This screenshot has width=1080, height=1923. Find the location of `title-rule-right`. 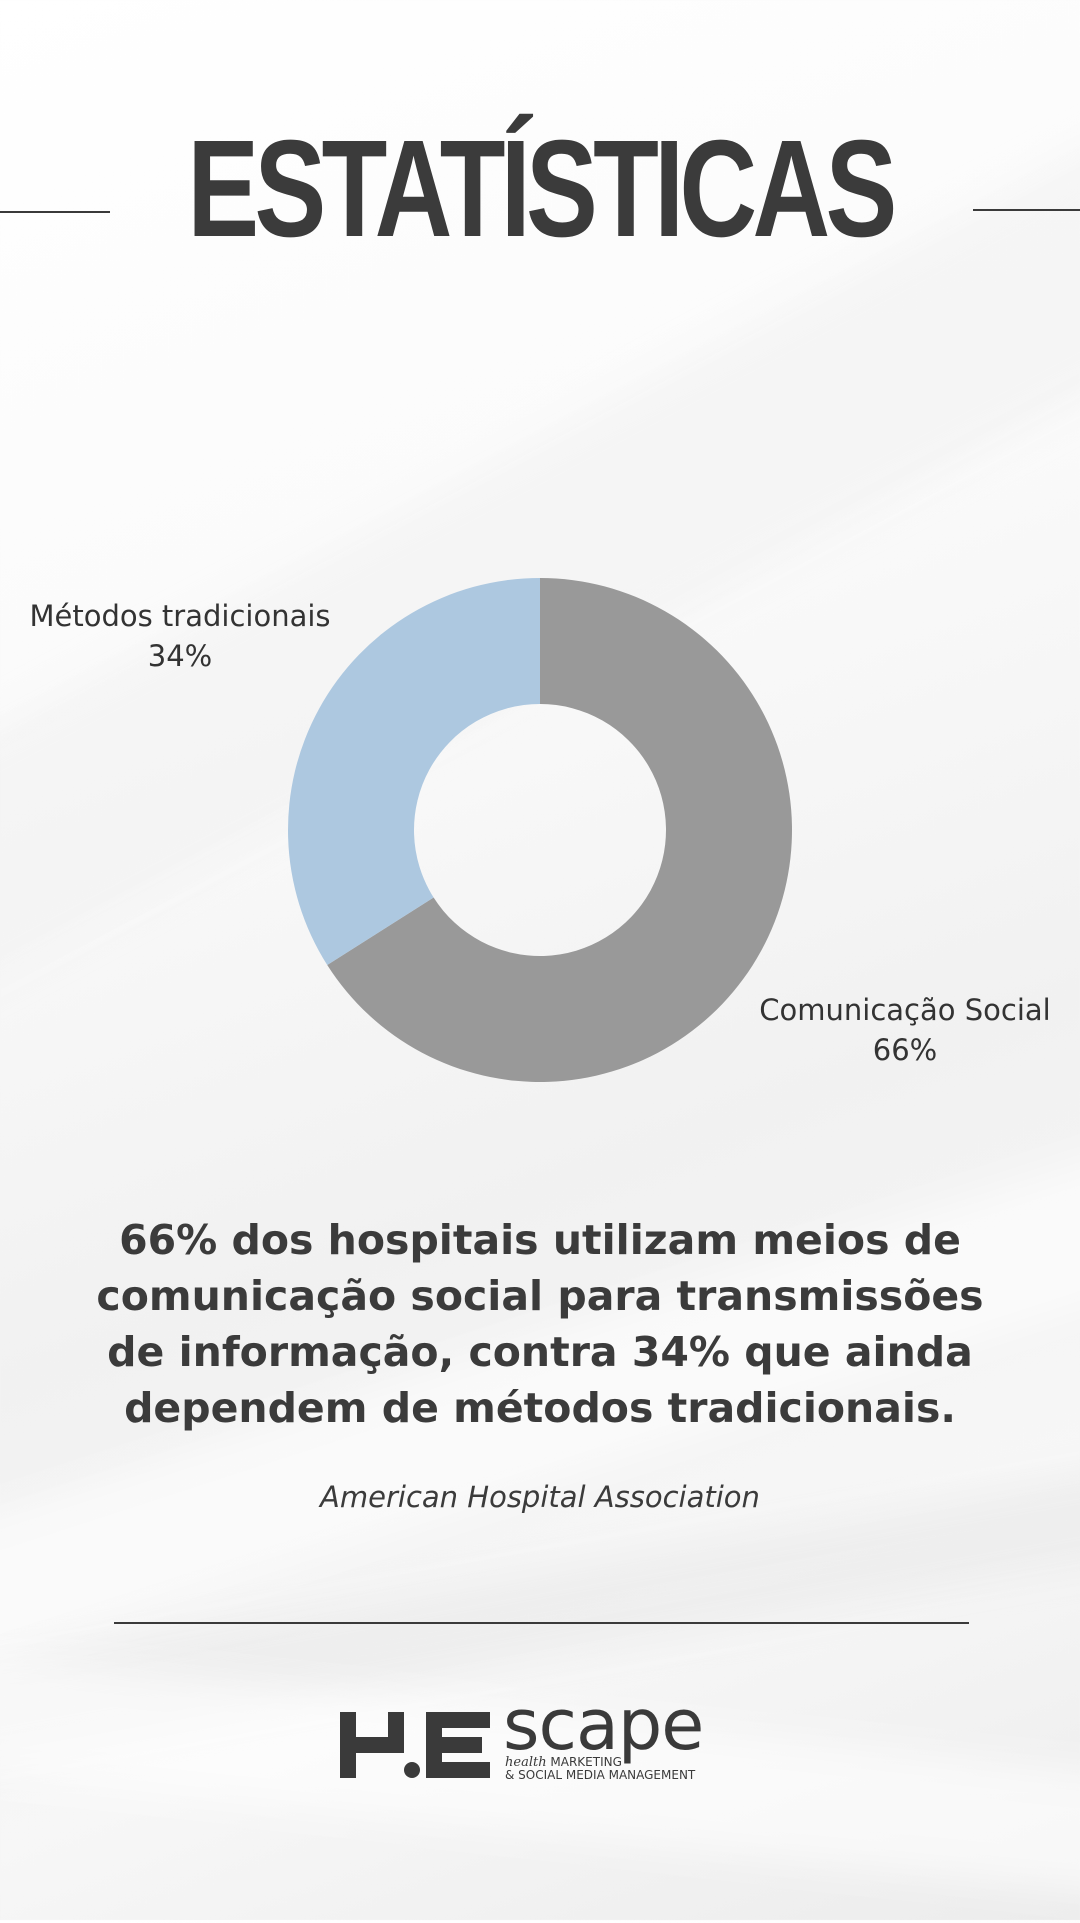

title-rule-right is located at coordinates (1026, 210).